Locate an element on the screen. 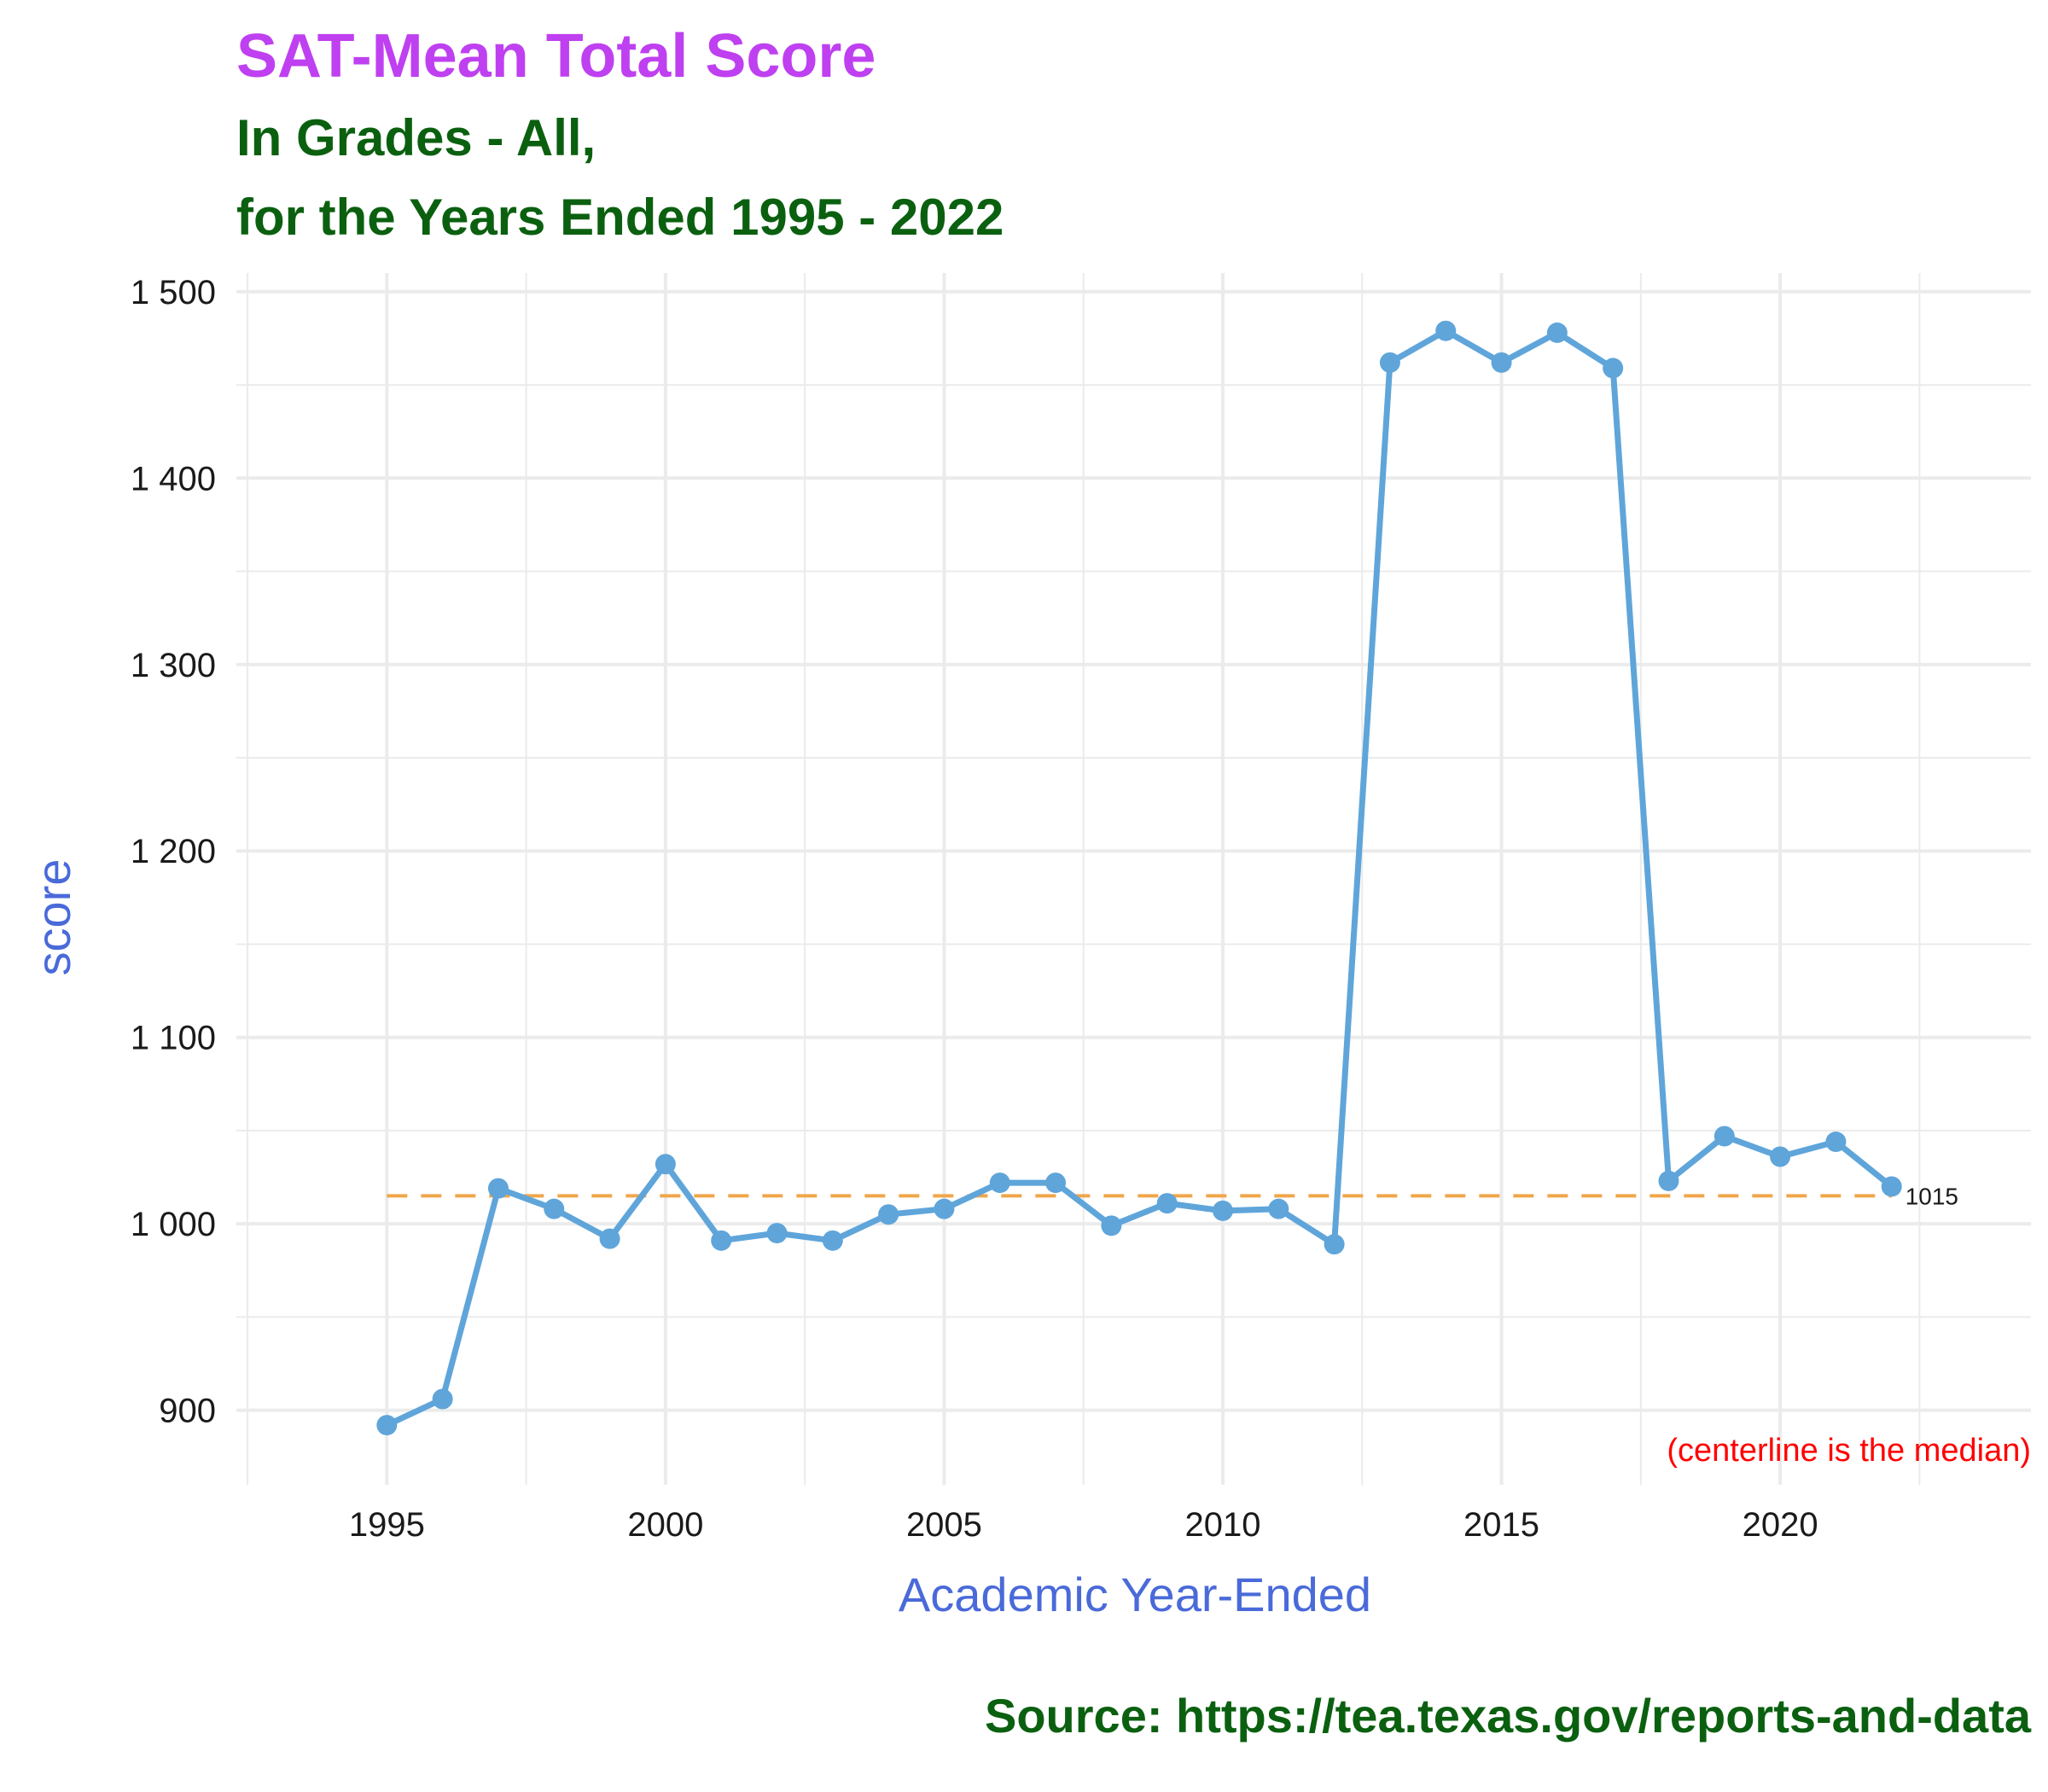 Image resolution: width=2048 pixels, height=1792 pixels. y-tick-label: 900 is located at coordinates (187, 1411).